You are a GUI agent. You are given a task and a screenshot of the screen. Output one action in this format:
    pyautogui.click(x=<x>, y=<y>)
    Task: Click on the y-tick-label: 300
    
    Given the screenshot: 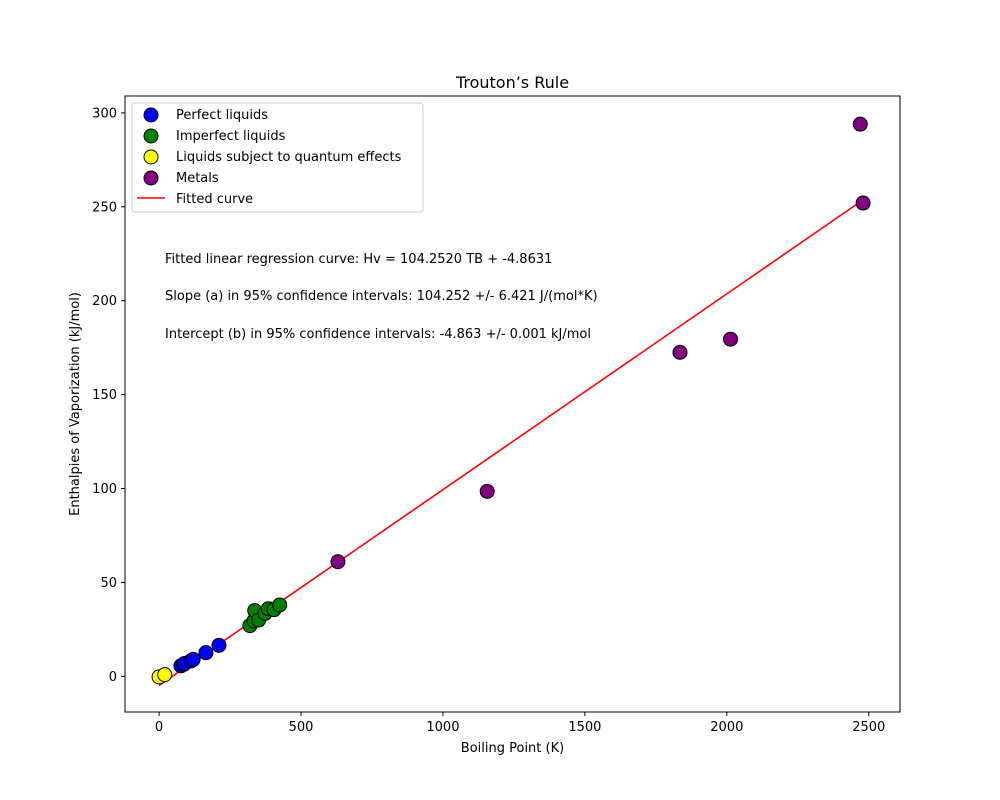 What is the action you would take?
    pyautogui.click(x=104, y=113)
    